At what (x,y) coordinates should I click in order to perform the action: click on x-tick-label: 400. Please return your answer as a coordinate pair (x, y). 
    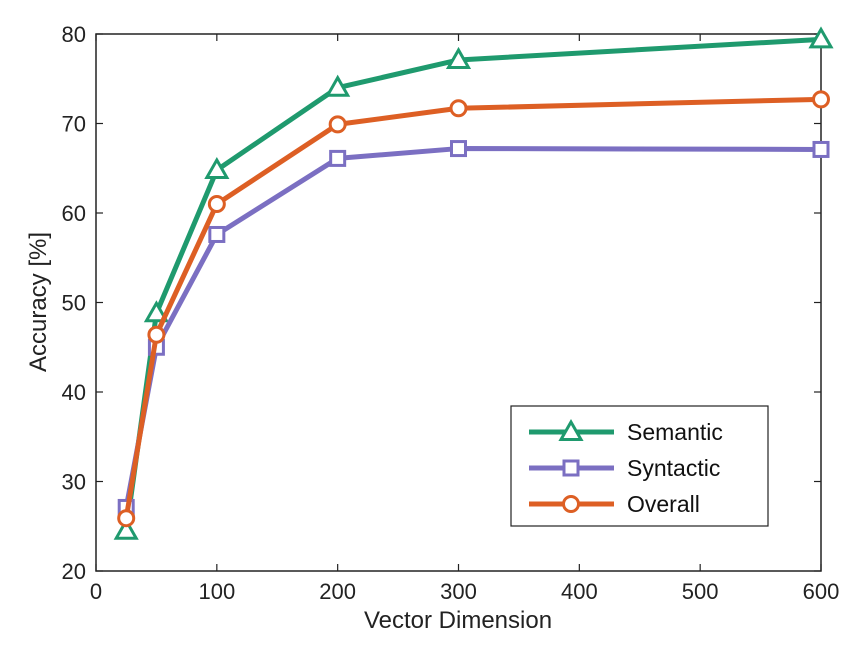
    Looking at the image, I should click on (579, 591).